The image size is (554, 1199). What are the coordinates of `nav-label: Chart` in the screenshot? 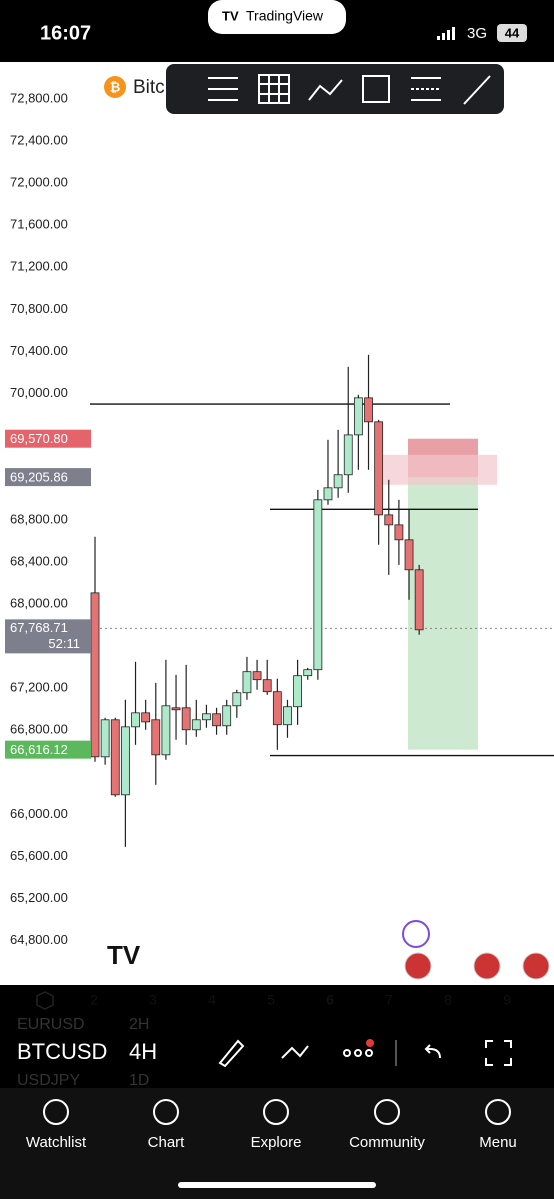 It's located at (167, 1142).